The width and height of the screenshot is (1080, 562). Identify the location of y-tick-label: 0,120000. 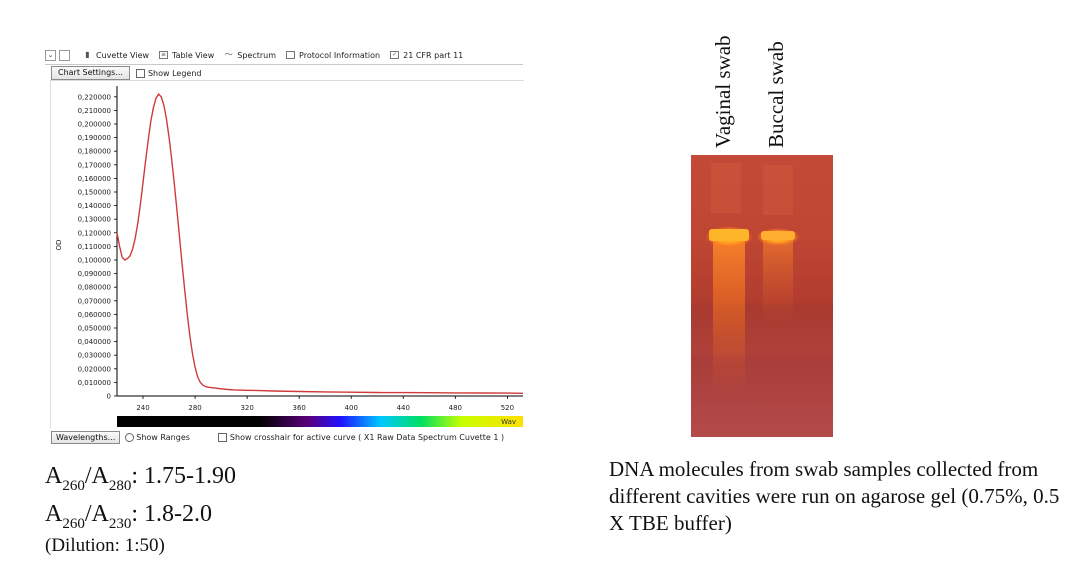
(94, 233).